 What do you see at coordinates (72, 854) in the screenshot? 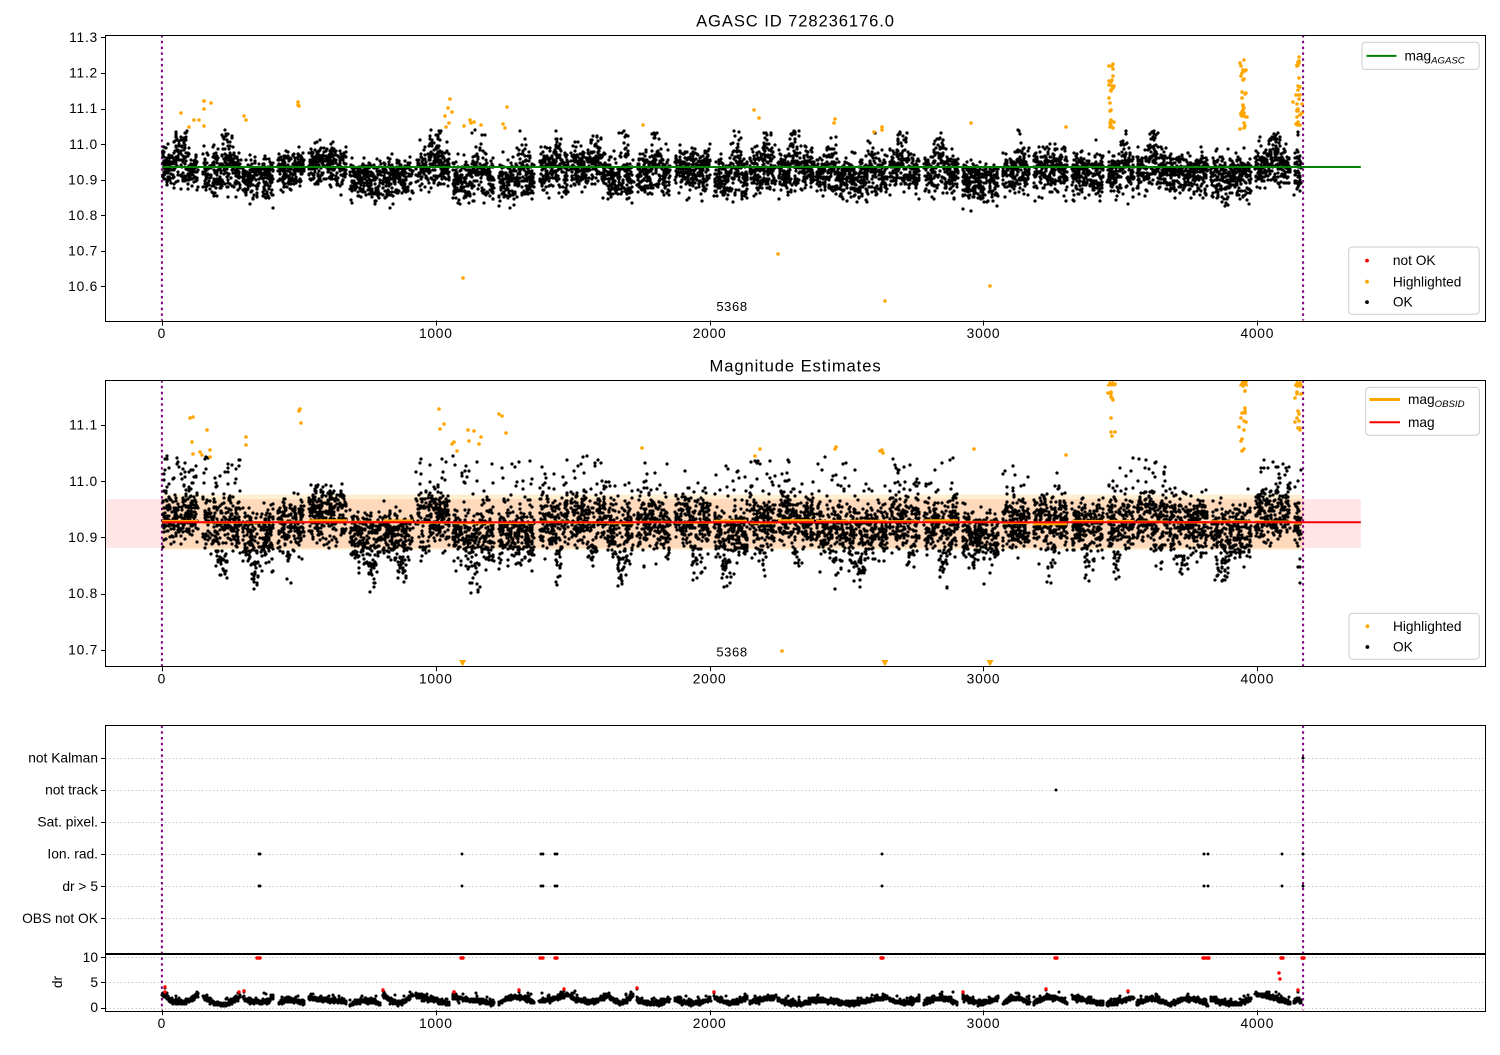
I see `svg-text: Ion. rad.` at bounding box center [72, 854].